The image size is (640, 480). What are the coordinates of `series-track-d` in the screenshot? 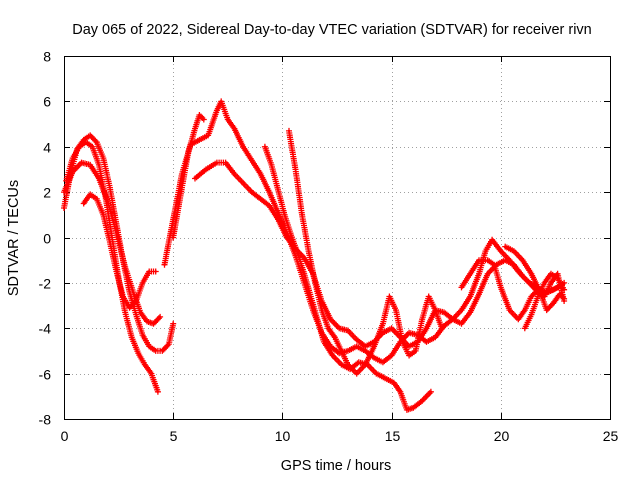 It's located at (119, 251).